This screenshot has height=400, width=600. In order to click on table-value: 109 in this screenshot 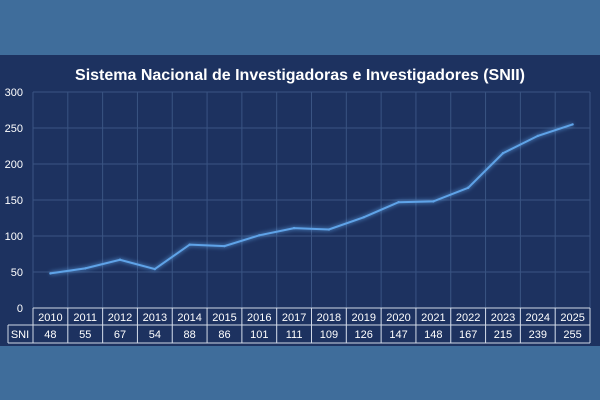, I will do `click(329, 335)`.